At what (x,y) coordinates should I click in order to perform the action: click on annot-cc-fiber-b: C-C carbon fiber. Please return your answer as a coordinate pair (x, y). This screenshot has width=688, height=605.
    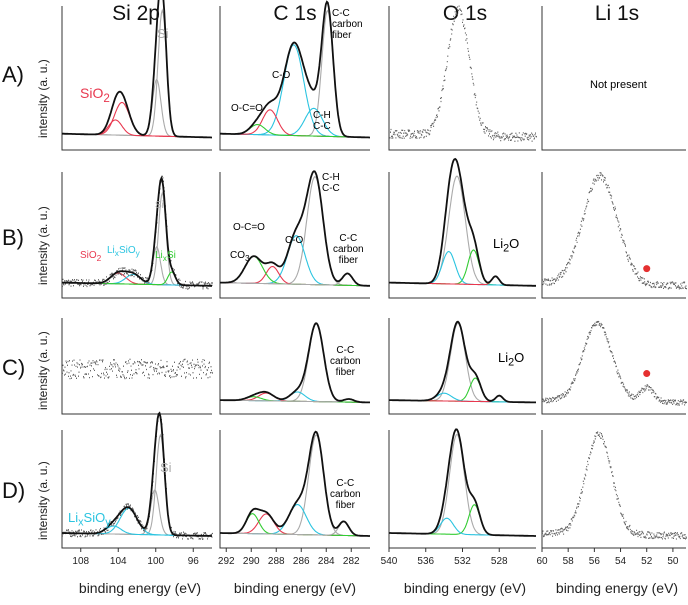
    Looking at the image, I should click on (348, 249).